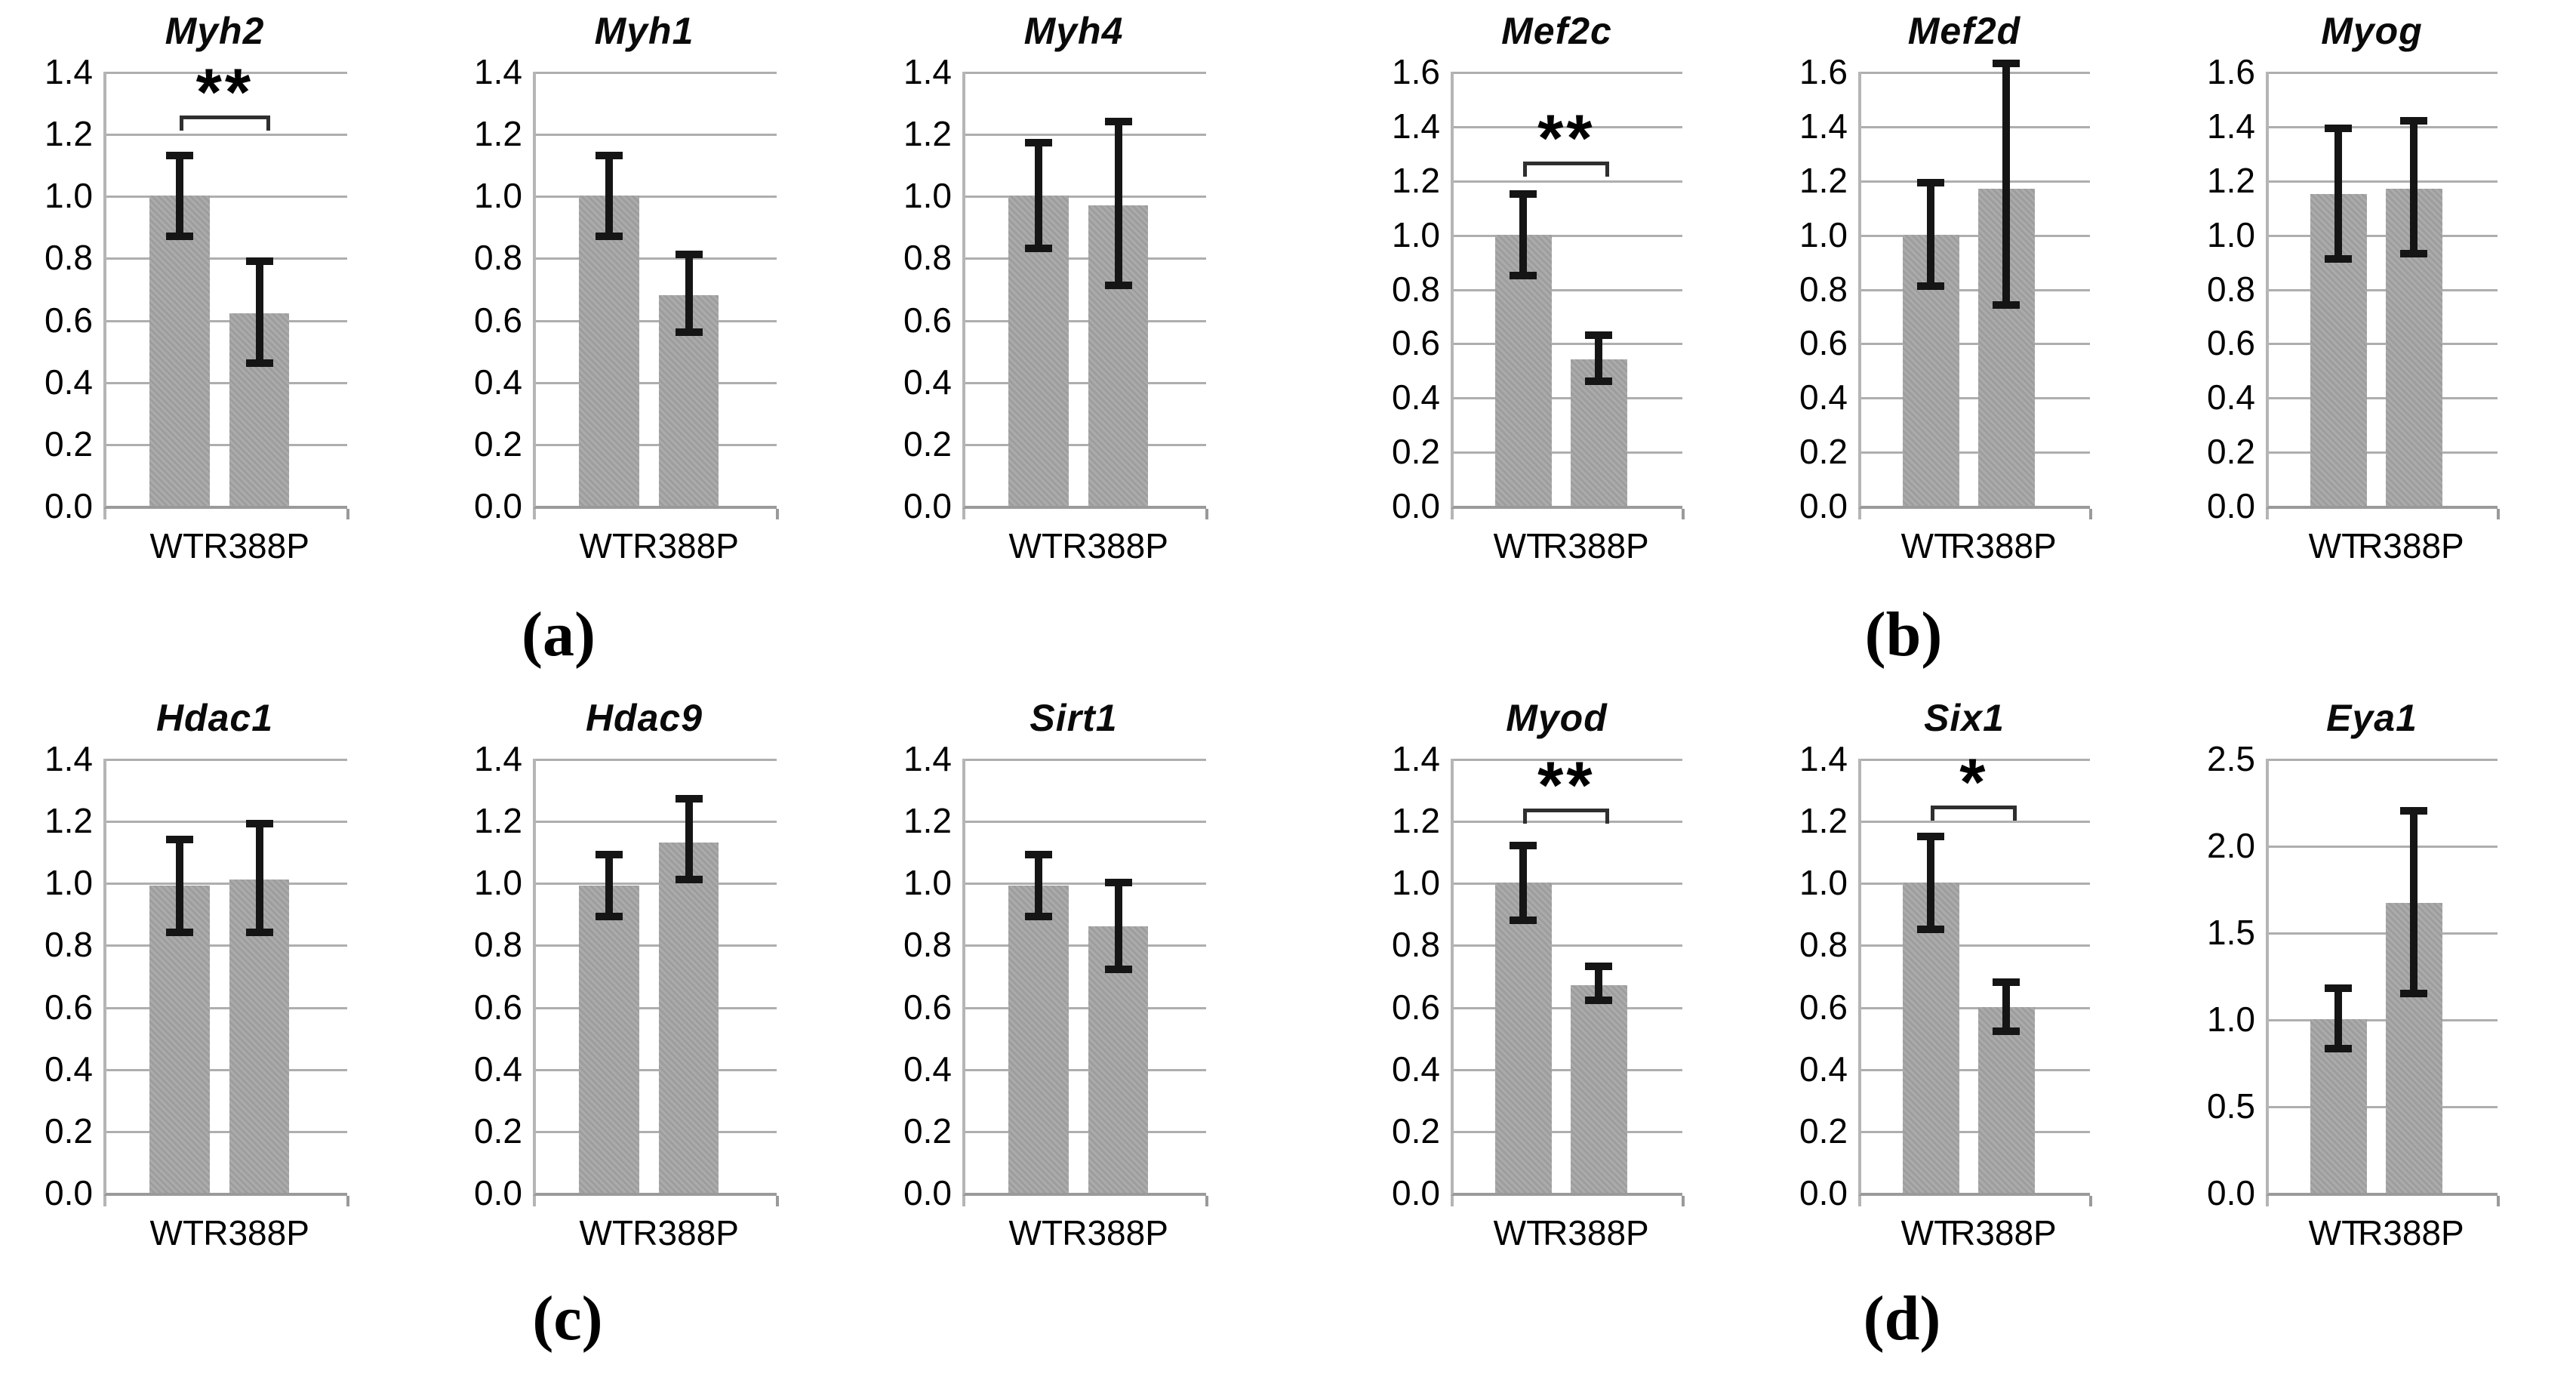 This screenshot has height=1374, width=2576. What do you see at coordinates (1964, 298) in the screenshot?
I see `chart-mef2d: Mef2d 1.6 1.4 1.2 1.0 0.8 0.6 0.4 0.2 0.0 WT R388P` at bounding box center [1964, 298].